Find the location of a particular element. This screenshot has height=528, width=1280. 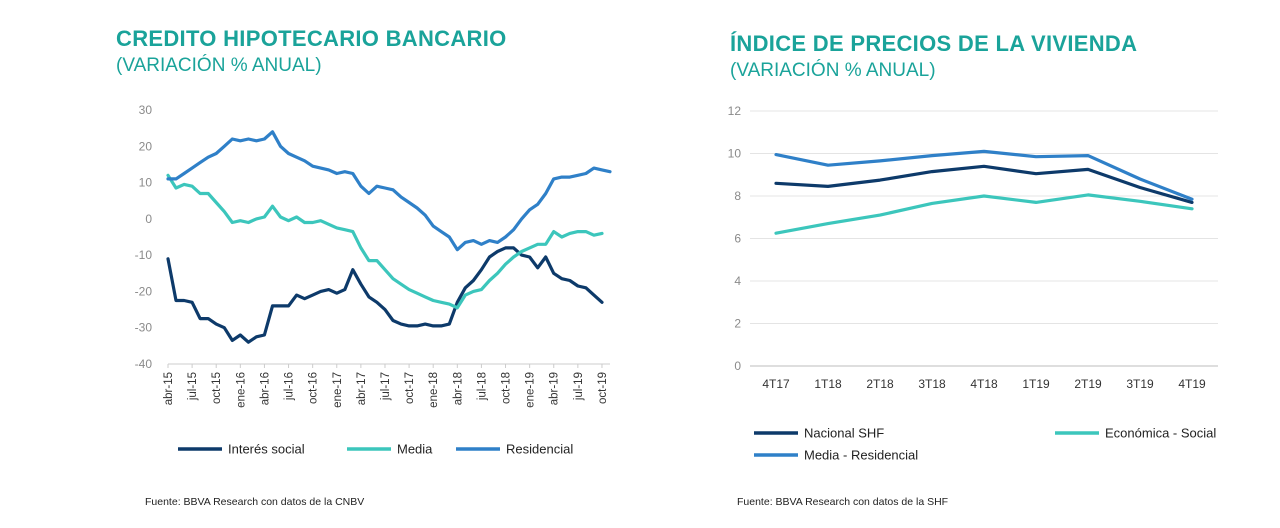

x-tick-label: 1T19 is located at coordinates (1036, 384).